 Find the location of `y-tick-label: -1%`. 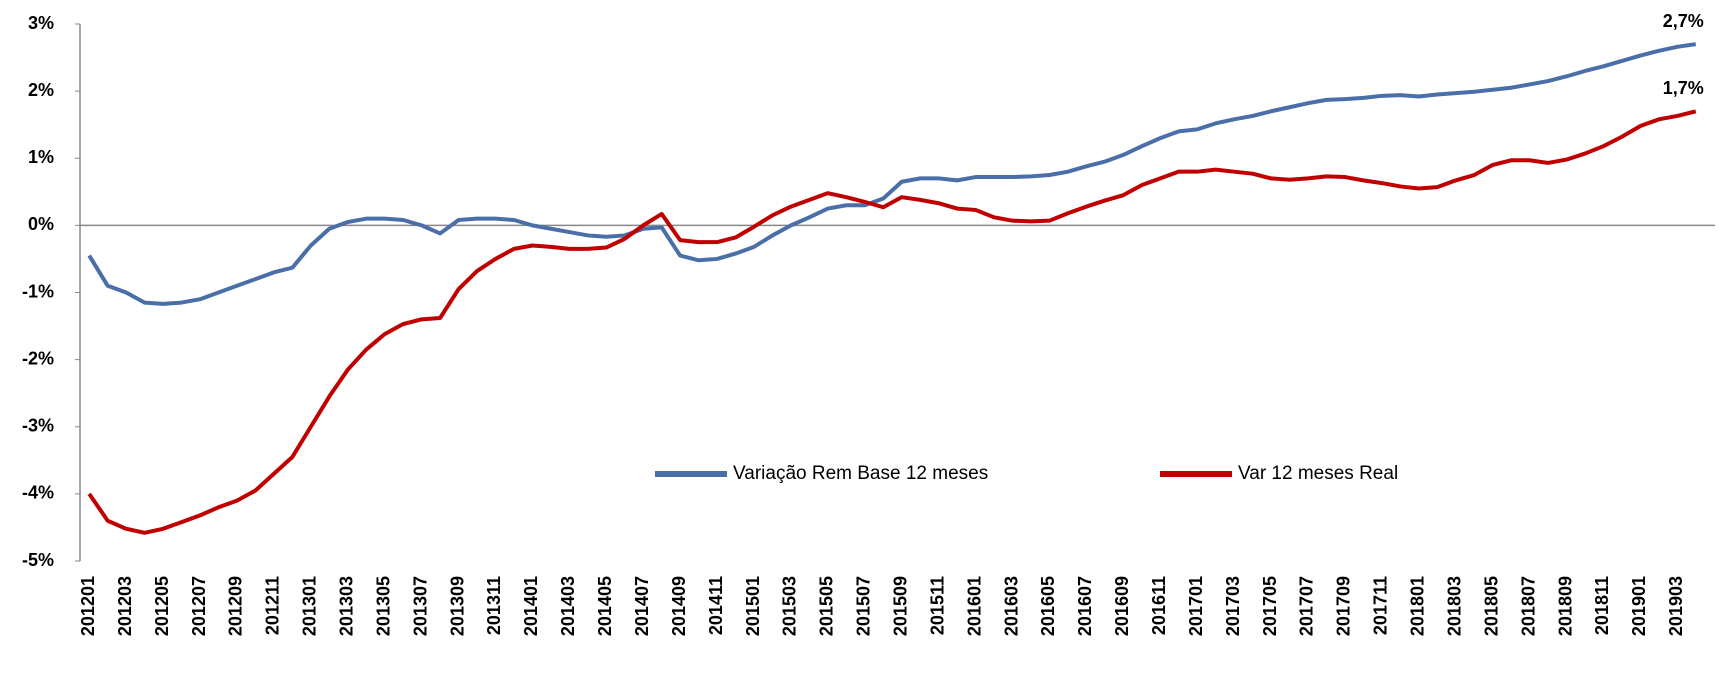

y-tick-label: -1% is located at coordinates (38, 291).